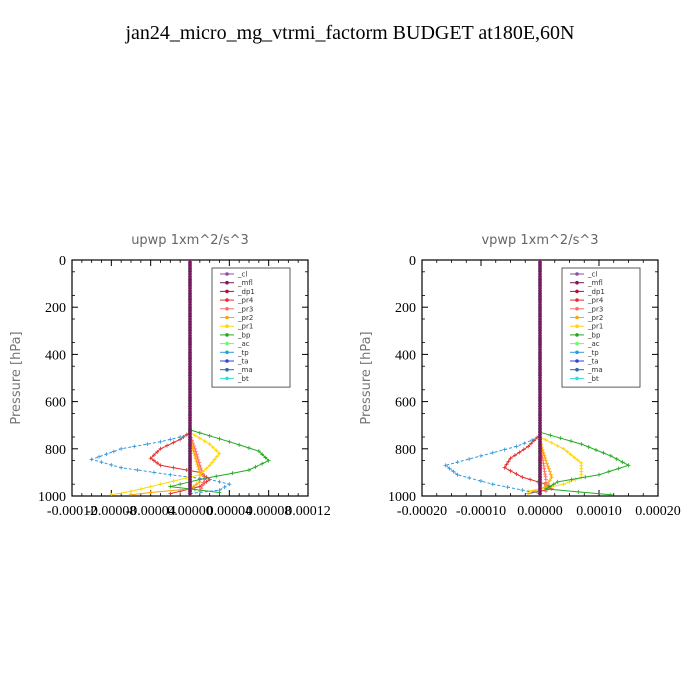  I want to click on x-tick-label: -0.00012, so click(72, 511).